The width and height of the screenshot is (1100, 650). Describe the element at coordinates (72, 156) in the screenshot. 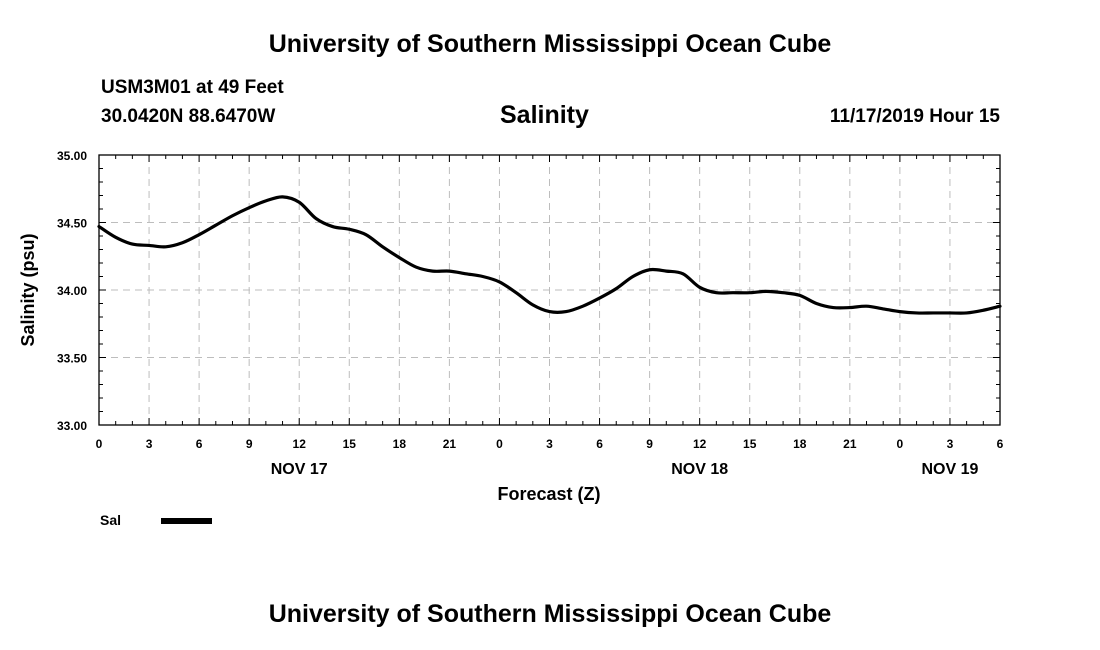

I see `y-tick-label: 35.00` at that location.